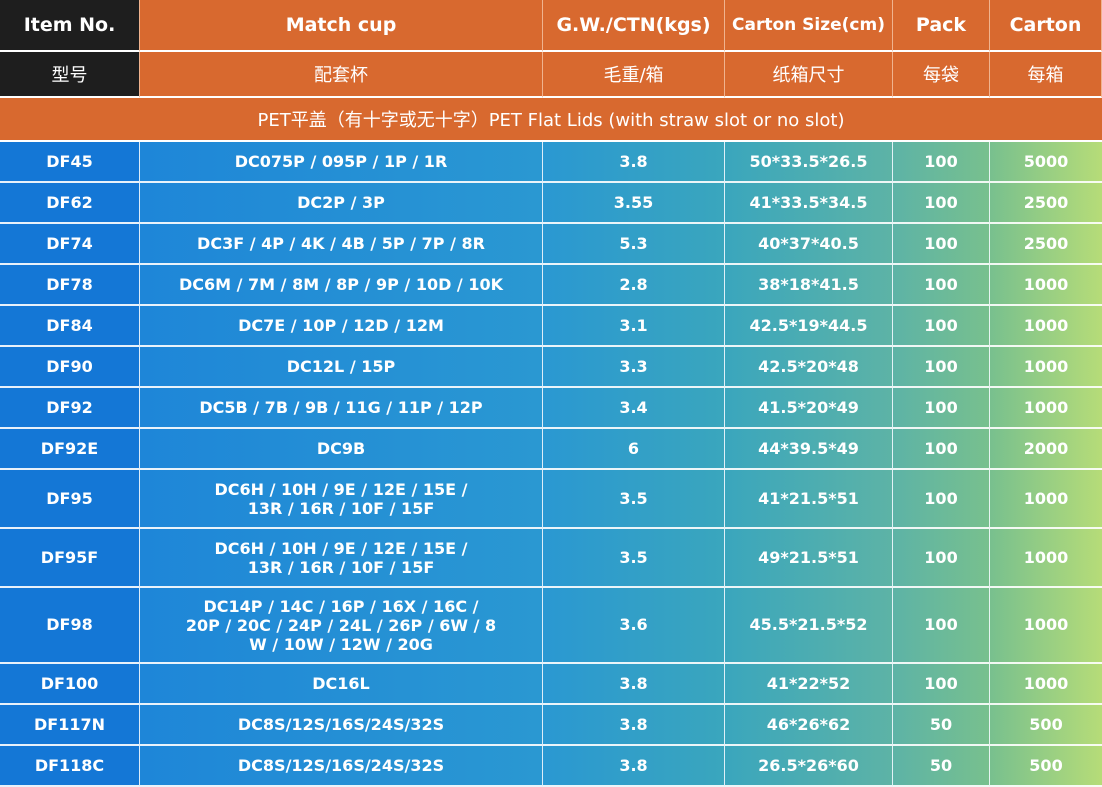  What do you see at coordinates (809, 449) in the screenshot?
I see `cell-carton-size: 44*39.5*49` at bounding box center [809, 449].